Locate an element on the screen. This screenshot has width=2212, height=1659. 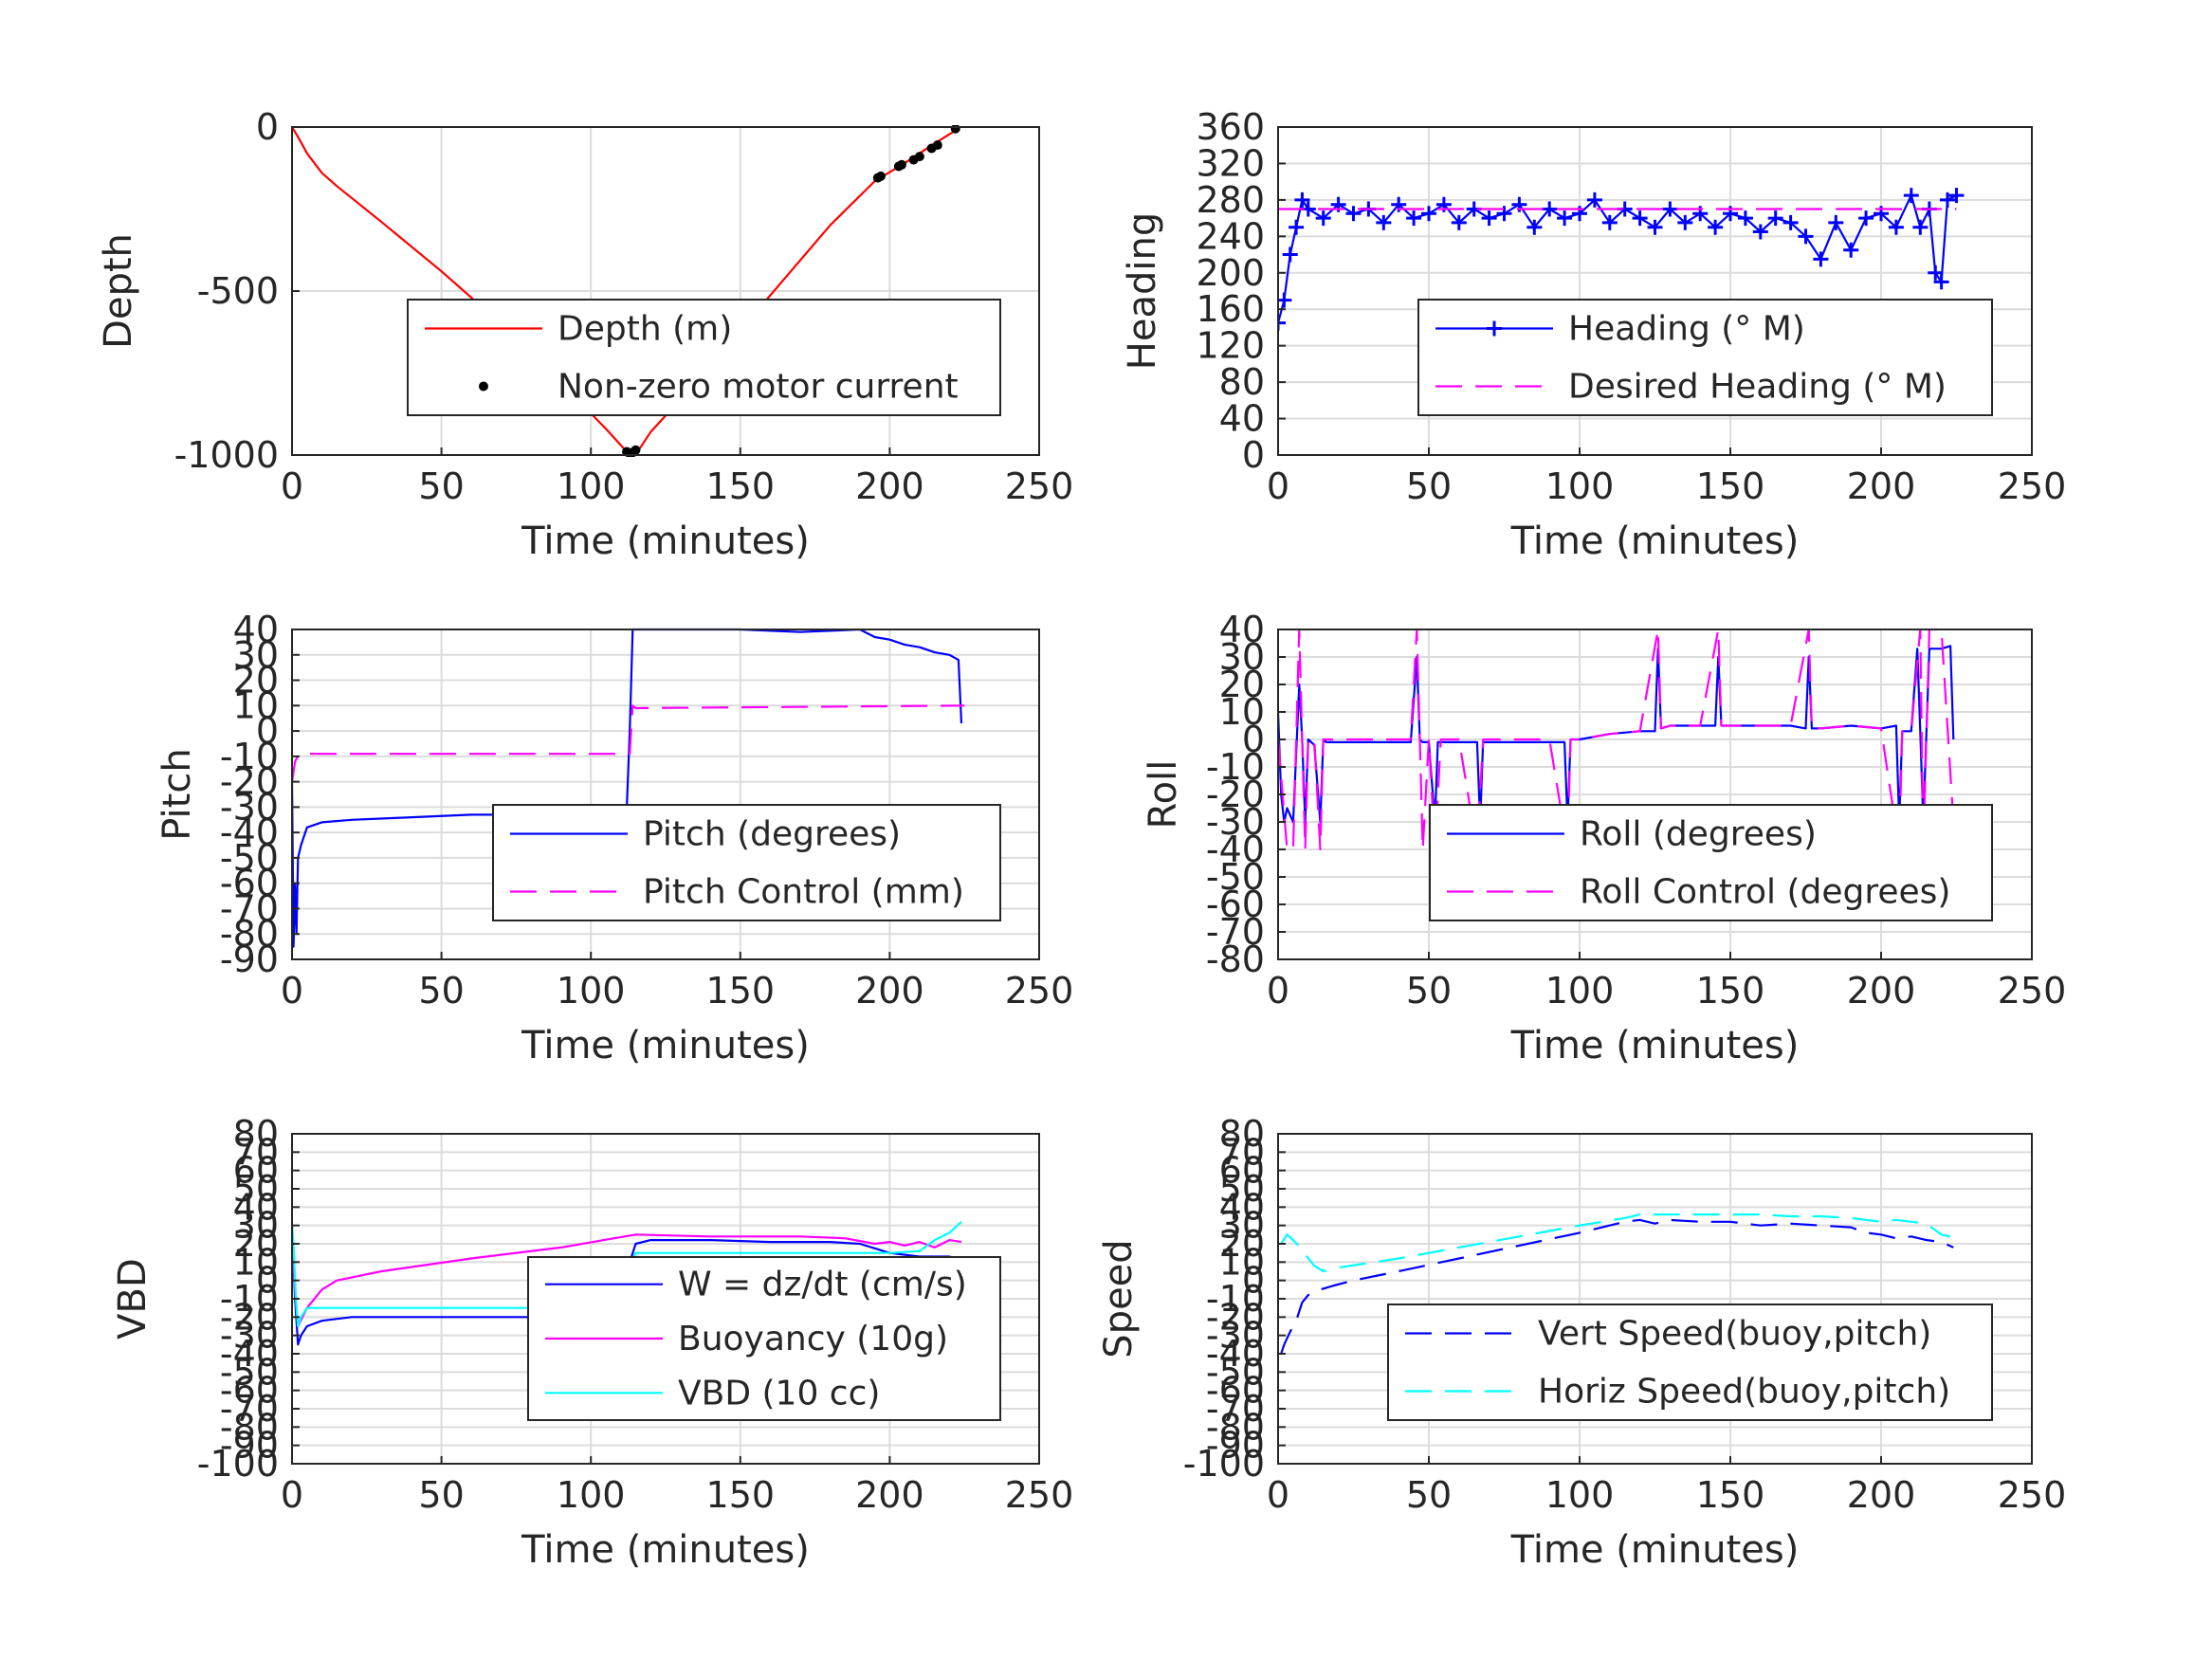
y-tick-label: -60 is located at coordinates (1235, 1391).